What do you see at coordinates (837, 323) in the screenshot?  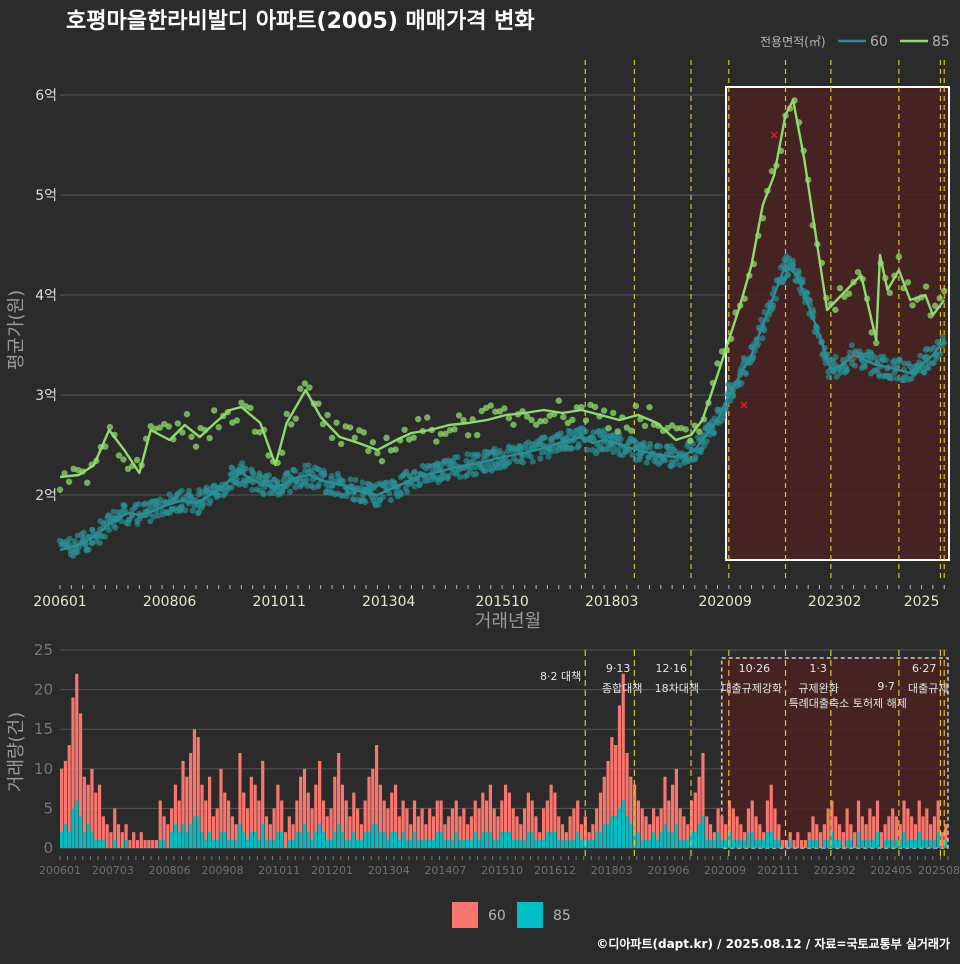 I see `price-highlight-box` at bounding box center [837, 323].